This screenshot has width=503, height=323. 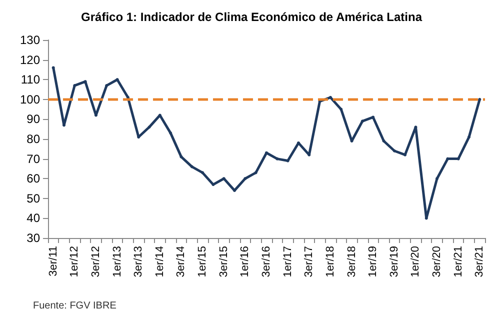 What do you see at coordinates (224, 262) in the screenshot?
I see `x-tick-label: 3er/15` at bounding box center [224, 262].